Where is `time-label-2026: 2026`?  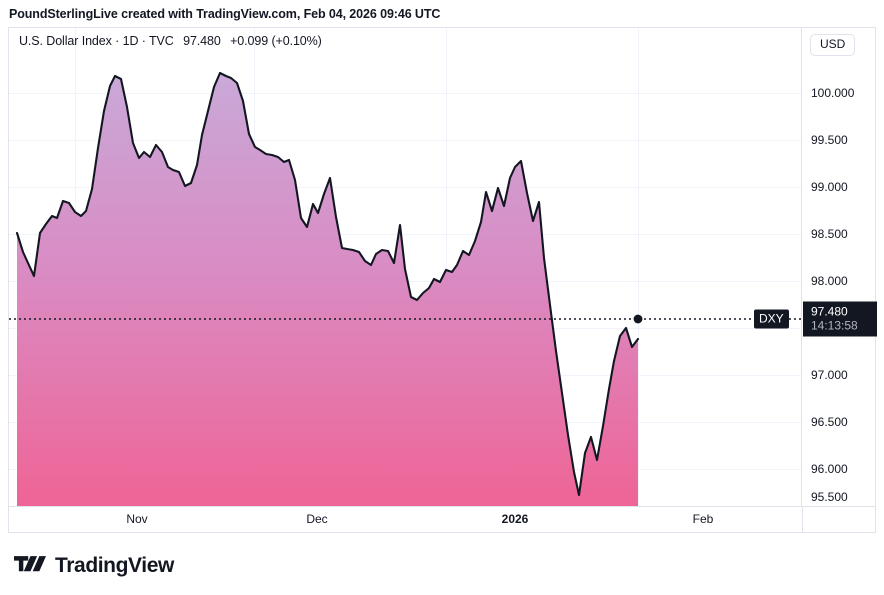 time-label-2026: 2026 is located at coordinates (515, 519).